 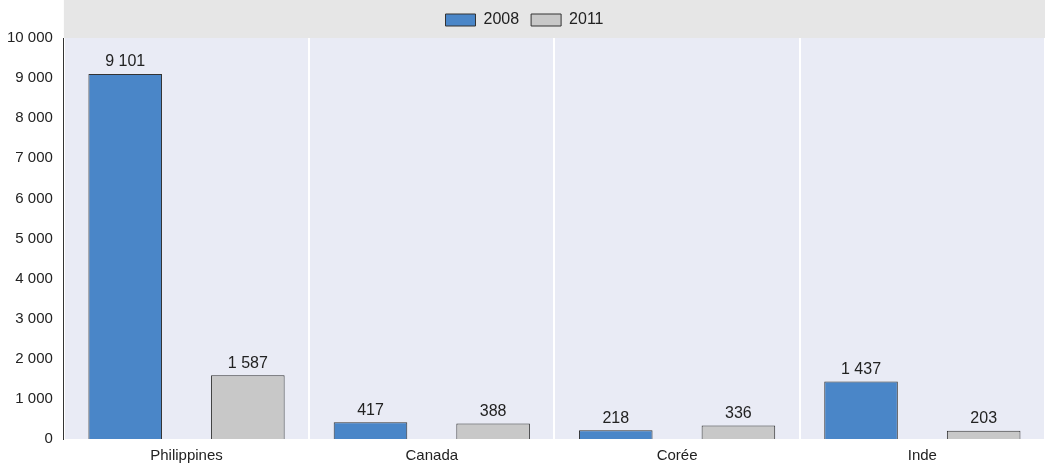 I want to click on x-tick-label: Canada, so click(x=432, y=455).